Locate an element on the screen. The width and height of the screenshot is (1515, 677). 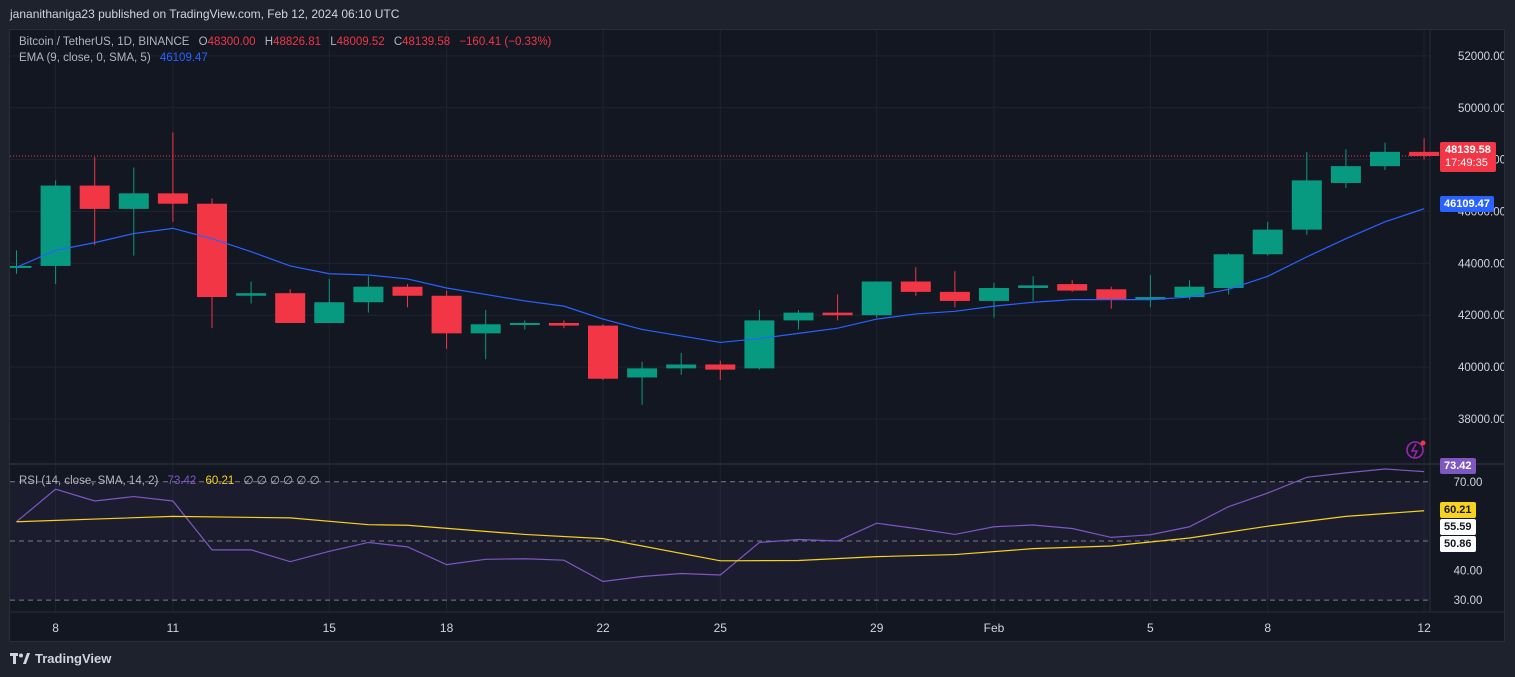
time-tick-label: 5 is located at coordinates (1150, 628).